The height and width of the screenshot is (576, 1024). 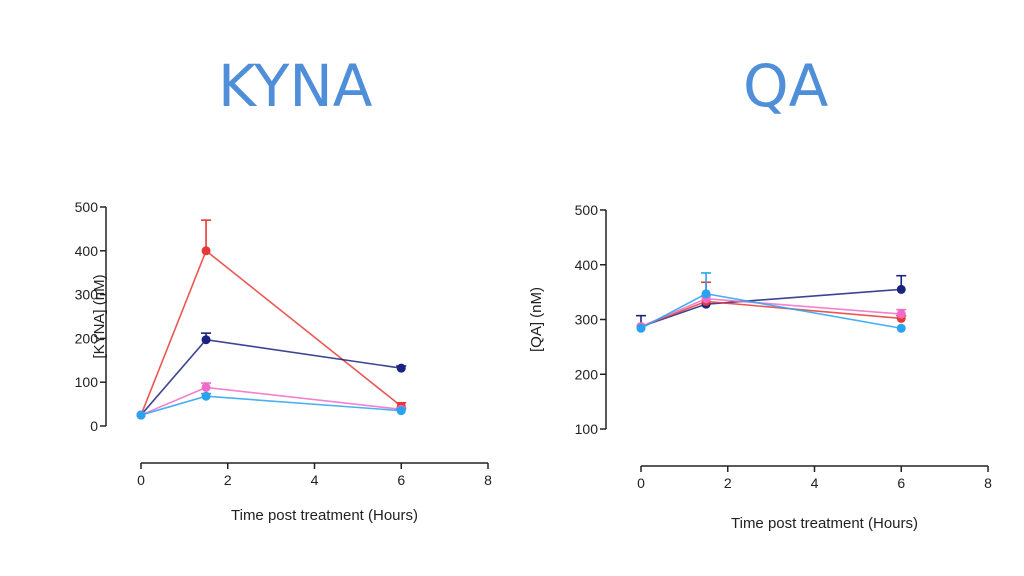 I want to click on kyna-y-tick-label: 400, so click(x=87, y=251).